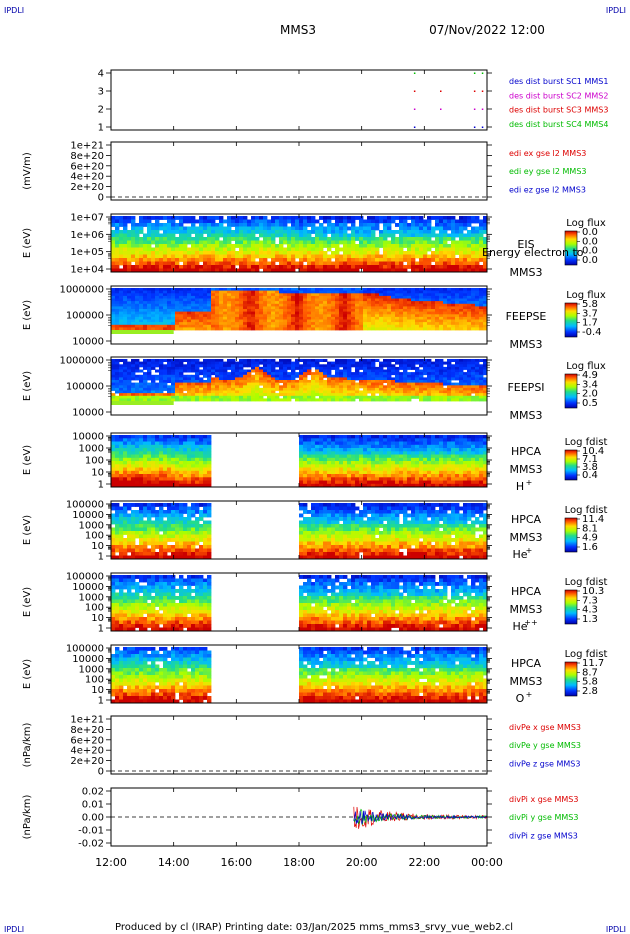  Describe the element at coordinates (590, 260) in the screenshot. I see `colorbar-tick-label: 0.0` at that location.